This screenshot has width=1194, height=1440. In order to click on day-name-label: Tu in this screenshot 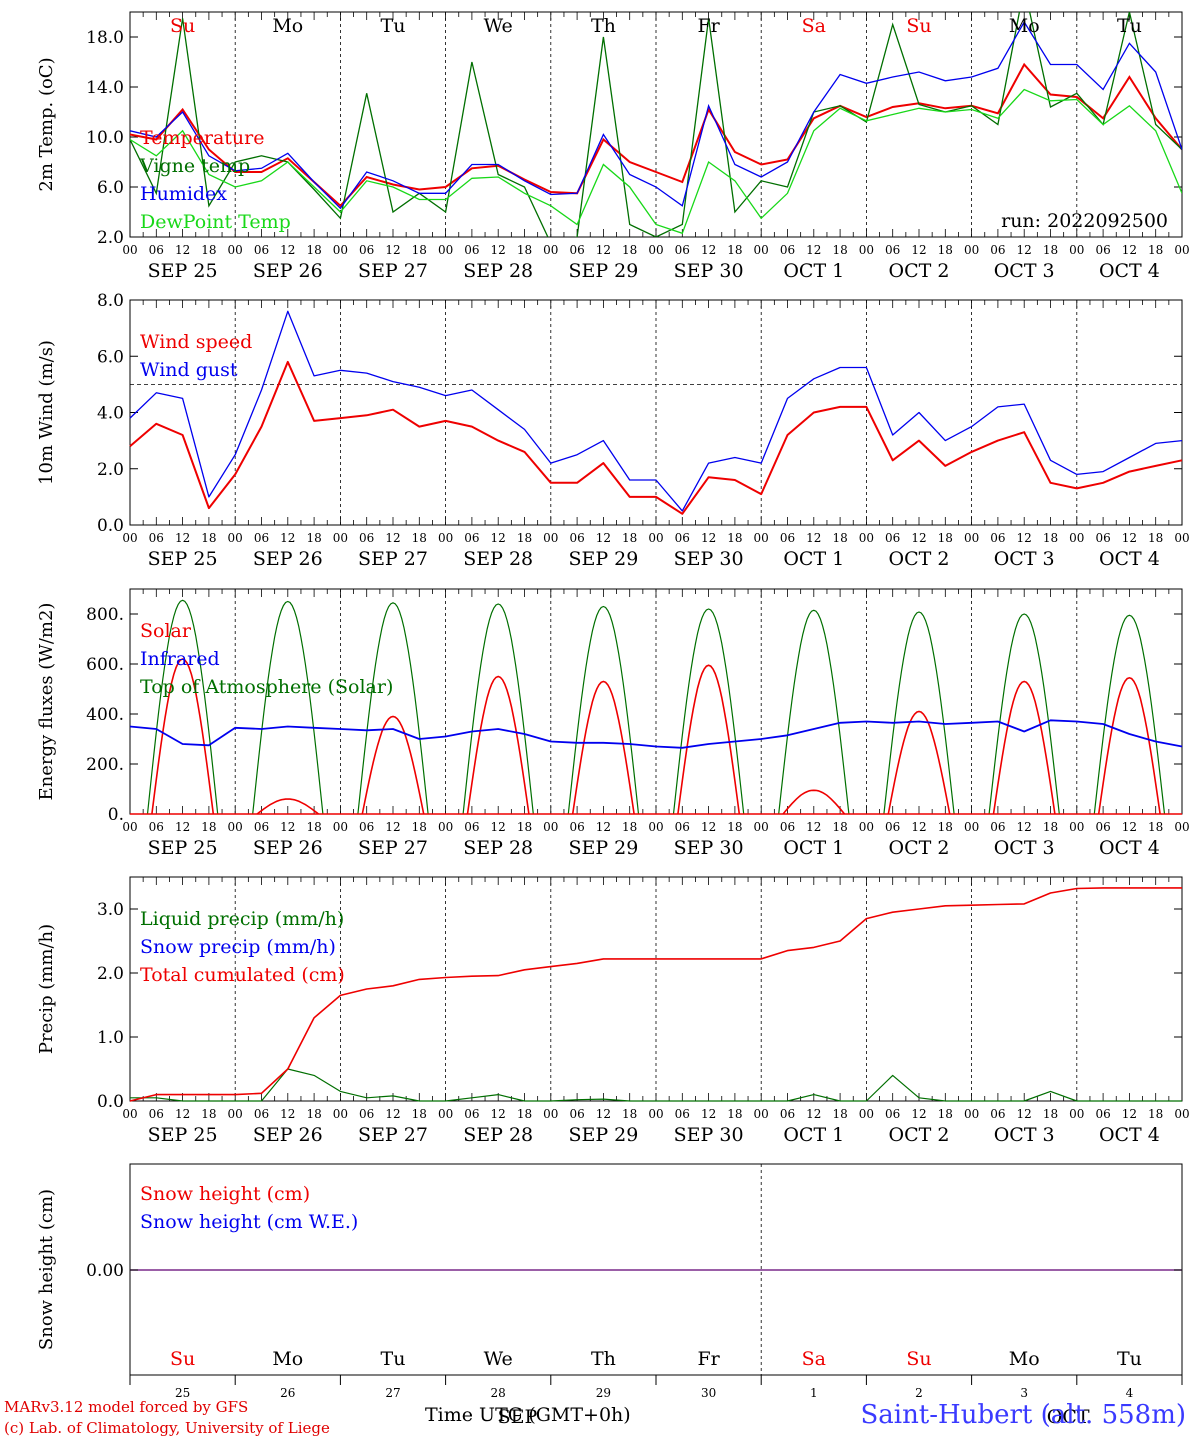, I will do `click(393, 26)`.